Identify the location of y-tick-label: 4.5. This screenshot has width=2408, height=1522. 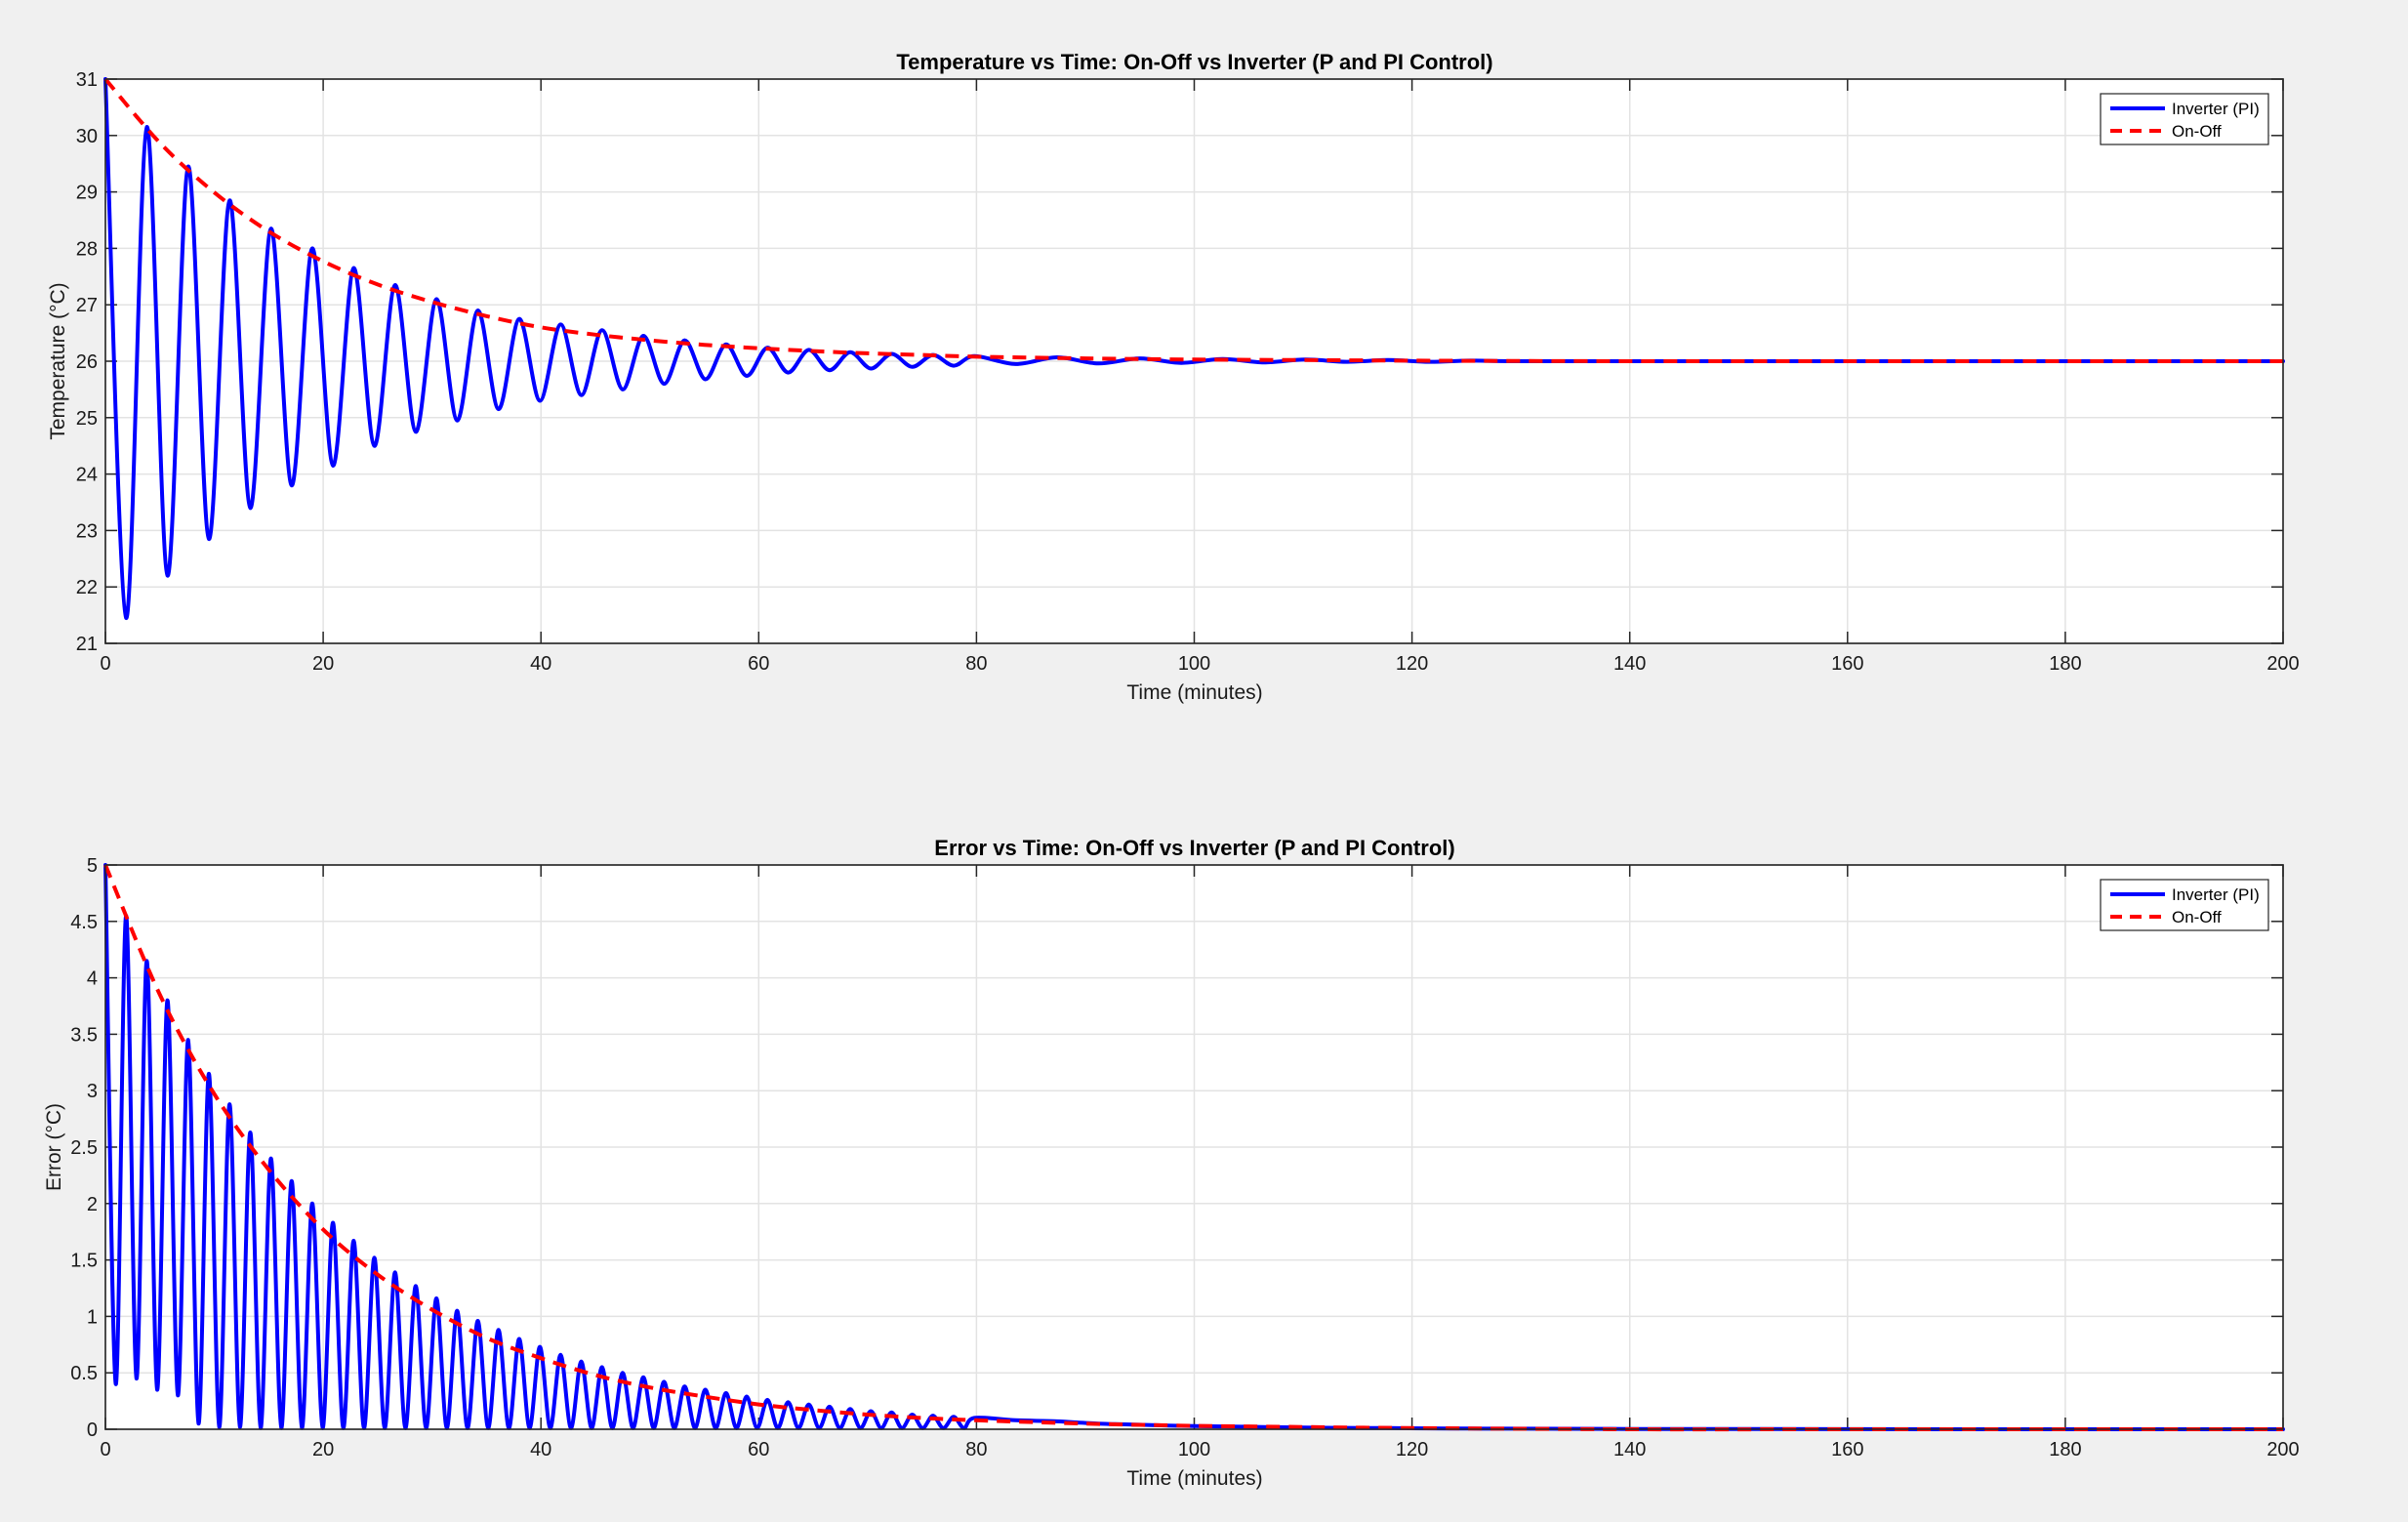
(84, 922).